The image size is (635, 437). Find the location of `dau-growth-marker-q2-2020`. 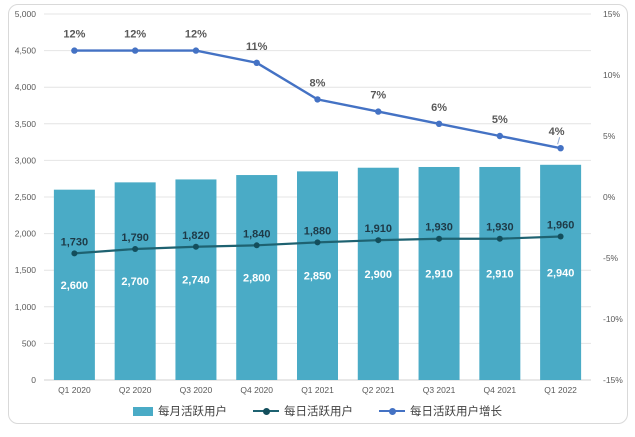

dau-growth-marker-q2-2020 is located at coordinates (135, 50).